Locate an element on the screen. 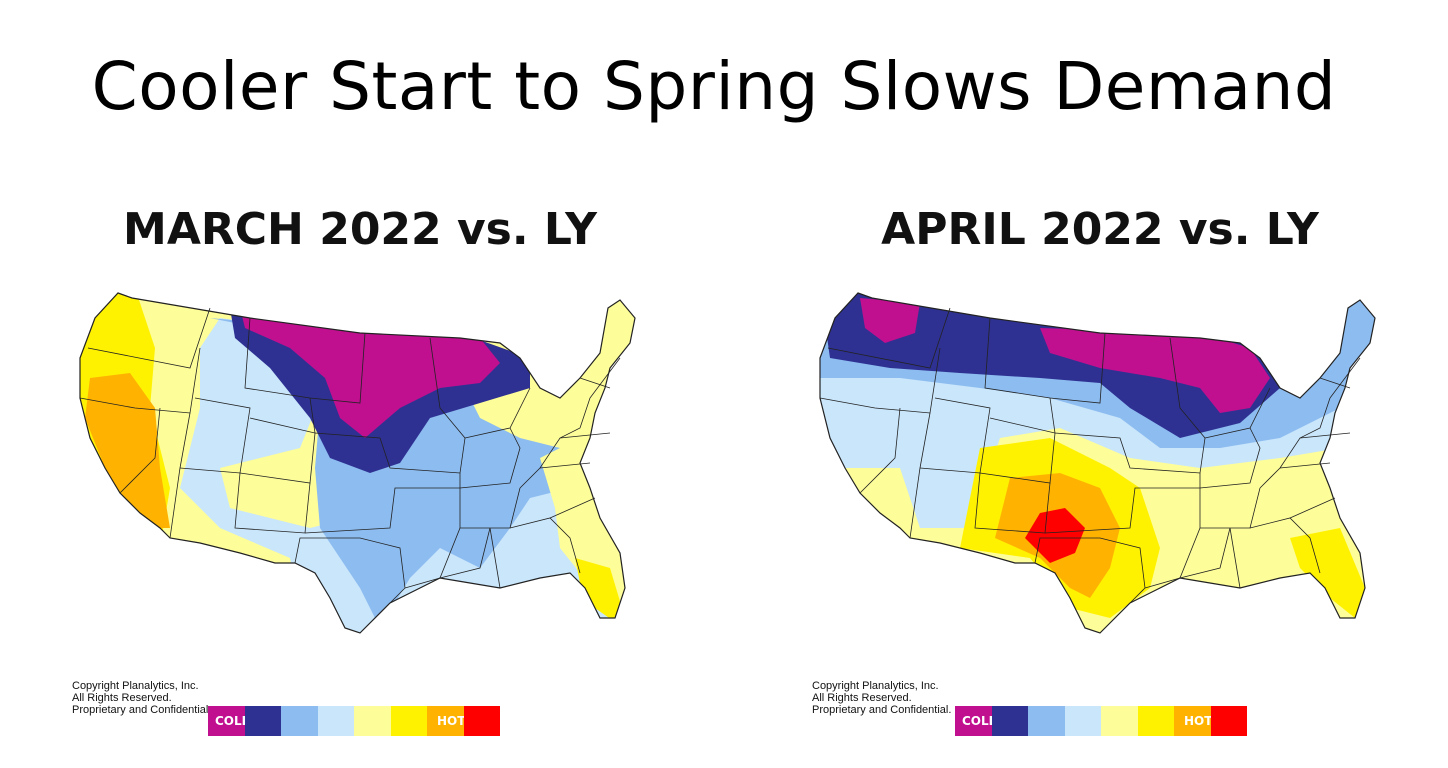 Image resolution: width=1448 pixels, height=768 pixels. march-legend: COLDER HOTTER is located at coordinates (354, 721).